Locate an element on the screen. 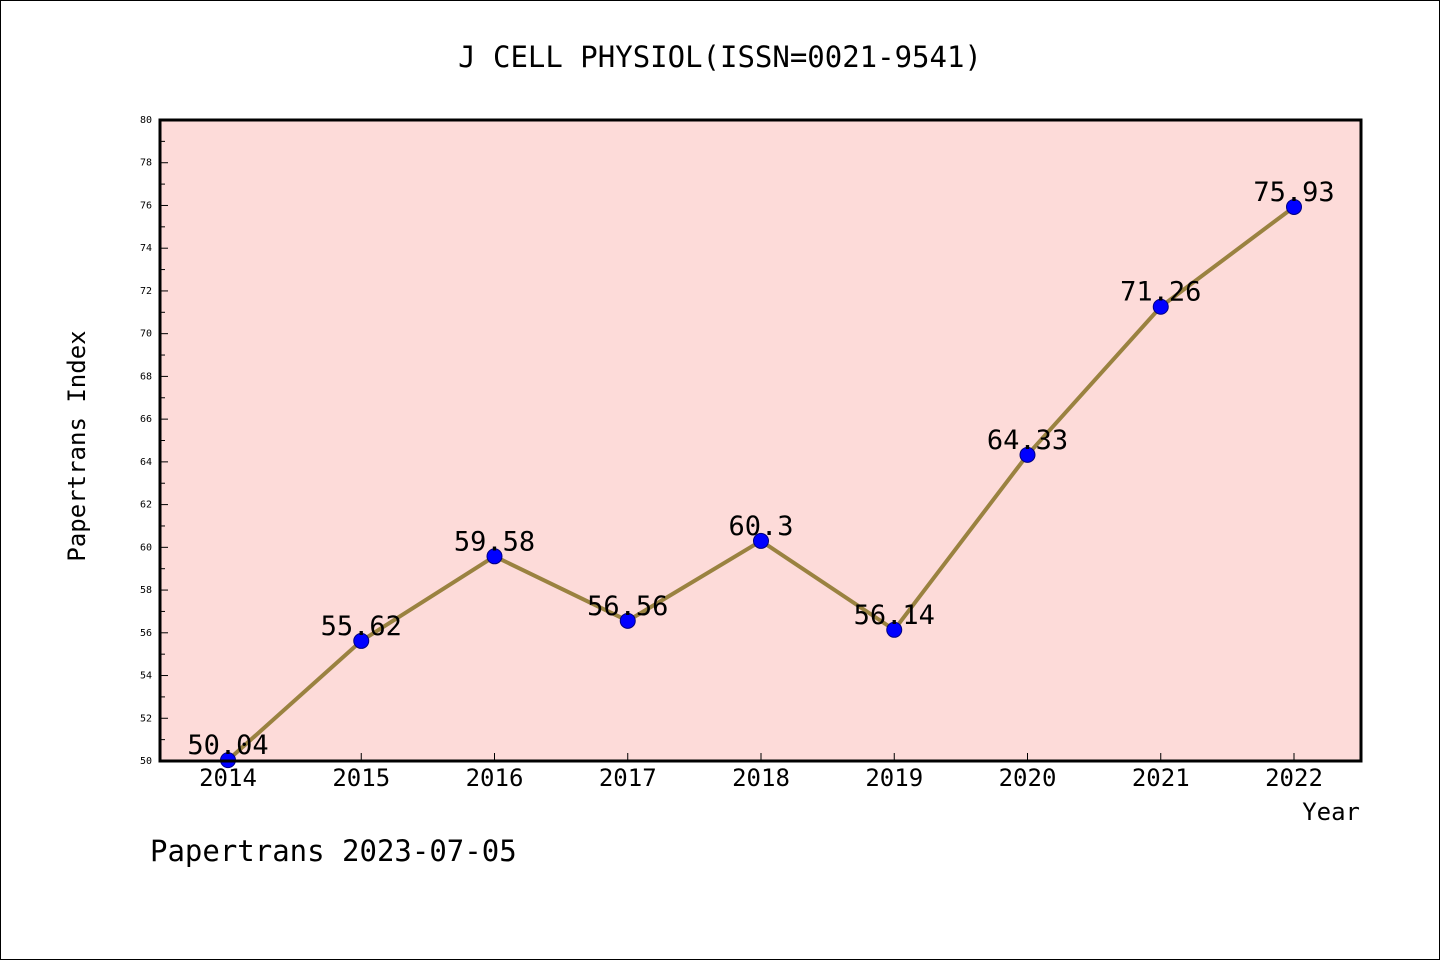 This screenshot has height=960, width=1440. y-axis-label: Papertrans Index is located at coordinates (77, 445).